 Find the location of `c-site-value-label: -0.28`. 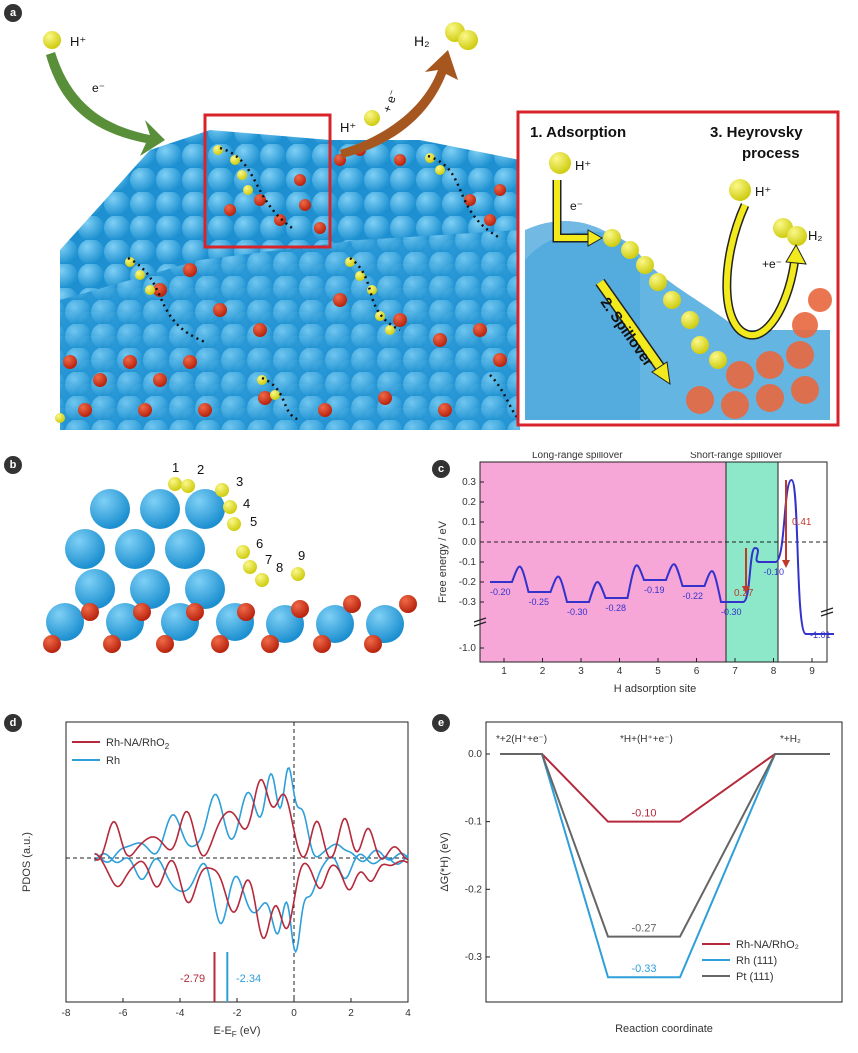

c-site-value-label: -0.28 is located at coordinates (616, 608).